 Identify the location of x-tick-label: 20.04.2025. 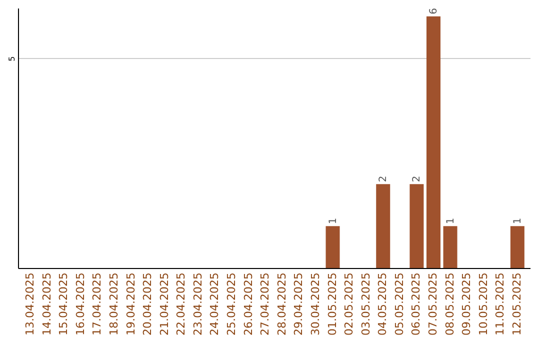
(147, 304).